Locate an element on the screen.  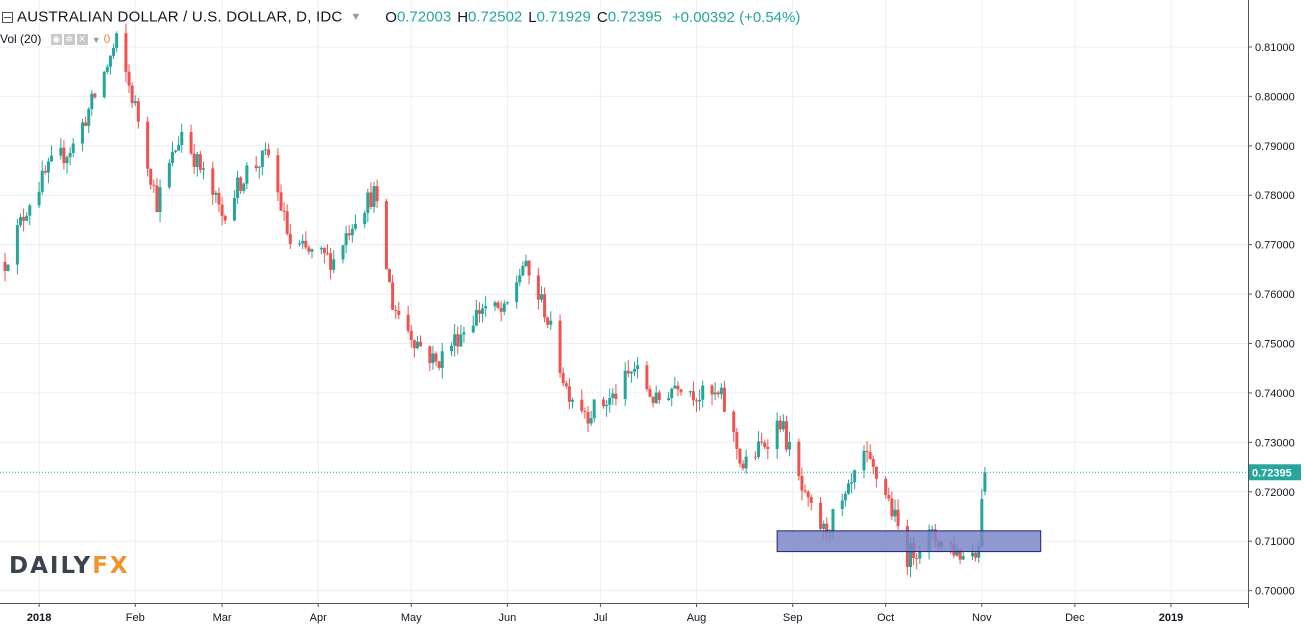
last-price-tag is located at coordinates (1275, 472).